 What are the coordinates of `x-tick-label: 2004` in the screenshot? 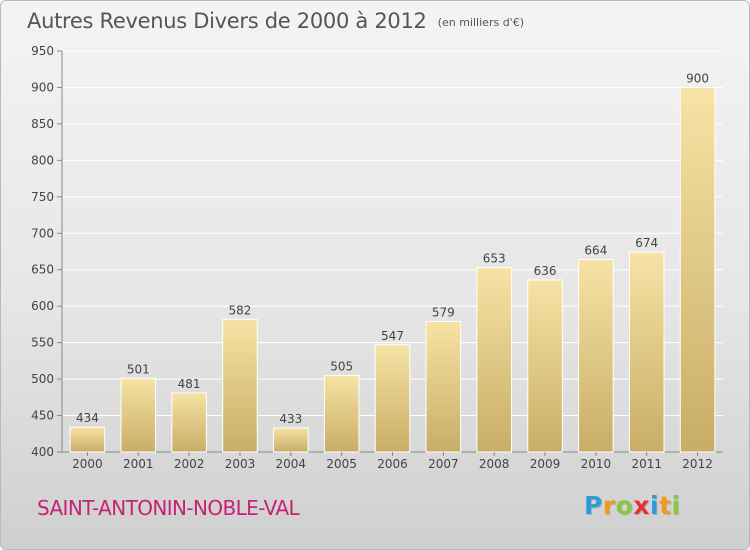 It's located at (291, 464).